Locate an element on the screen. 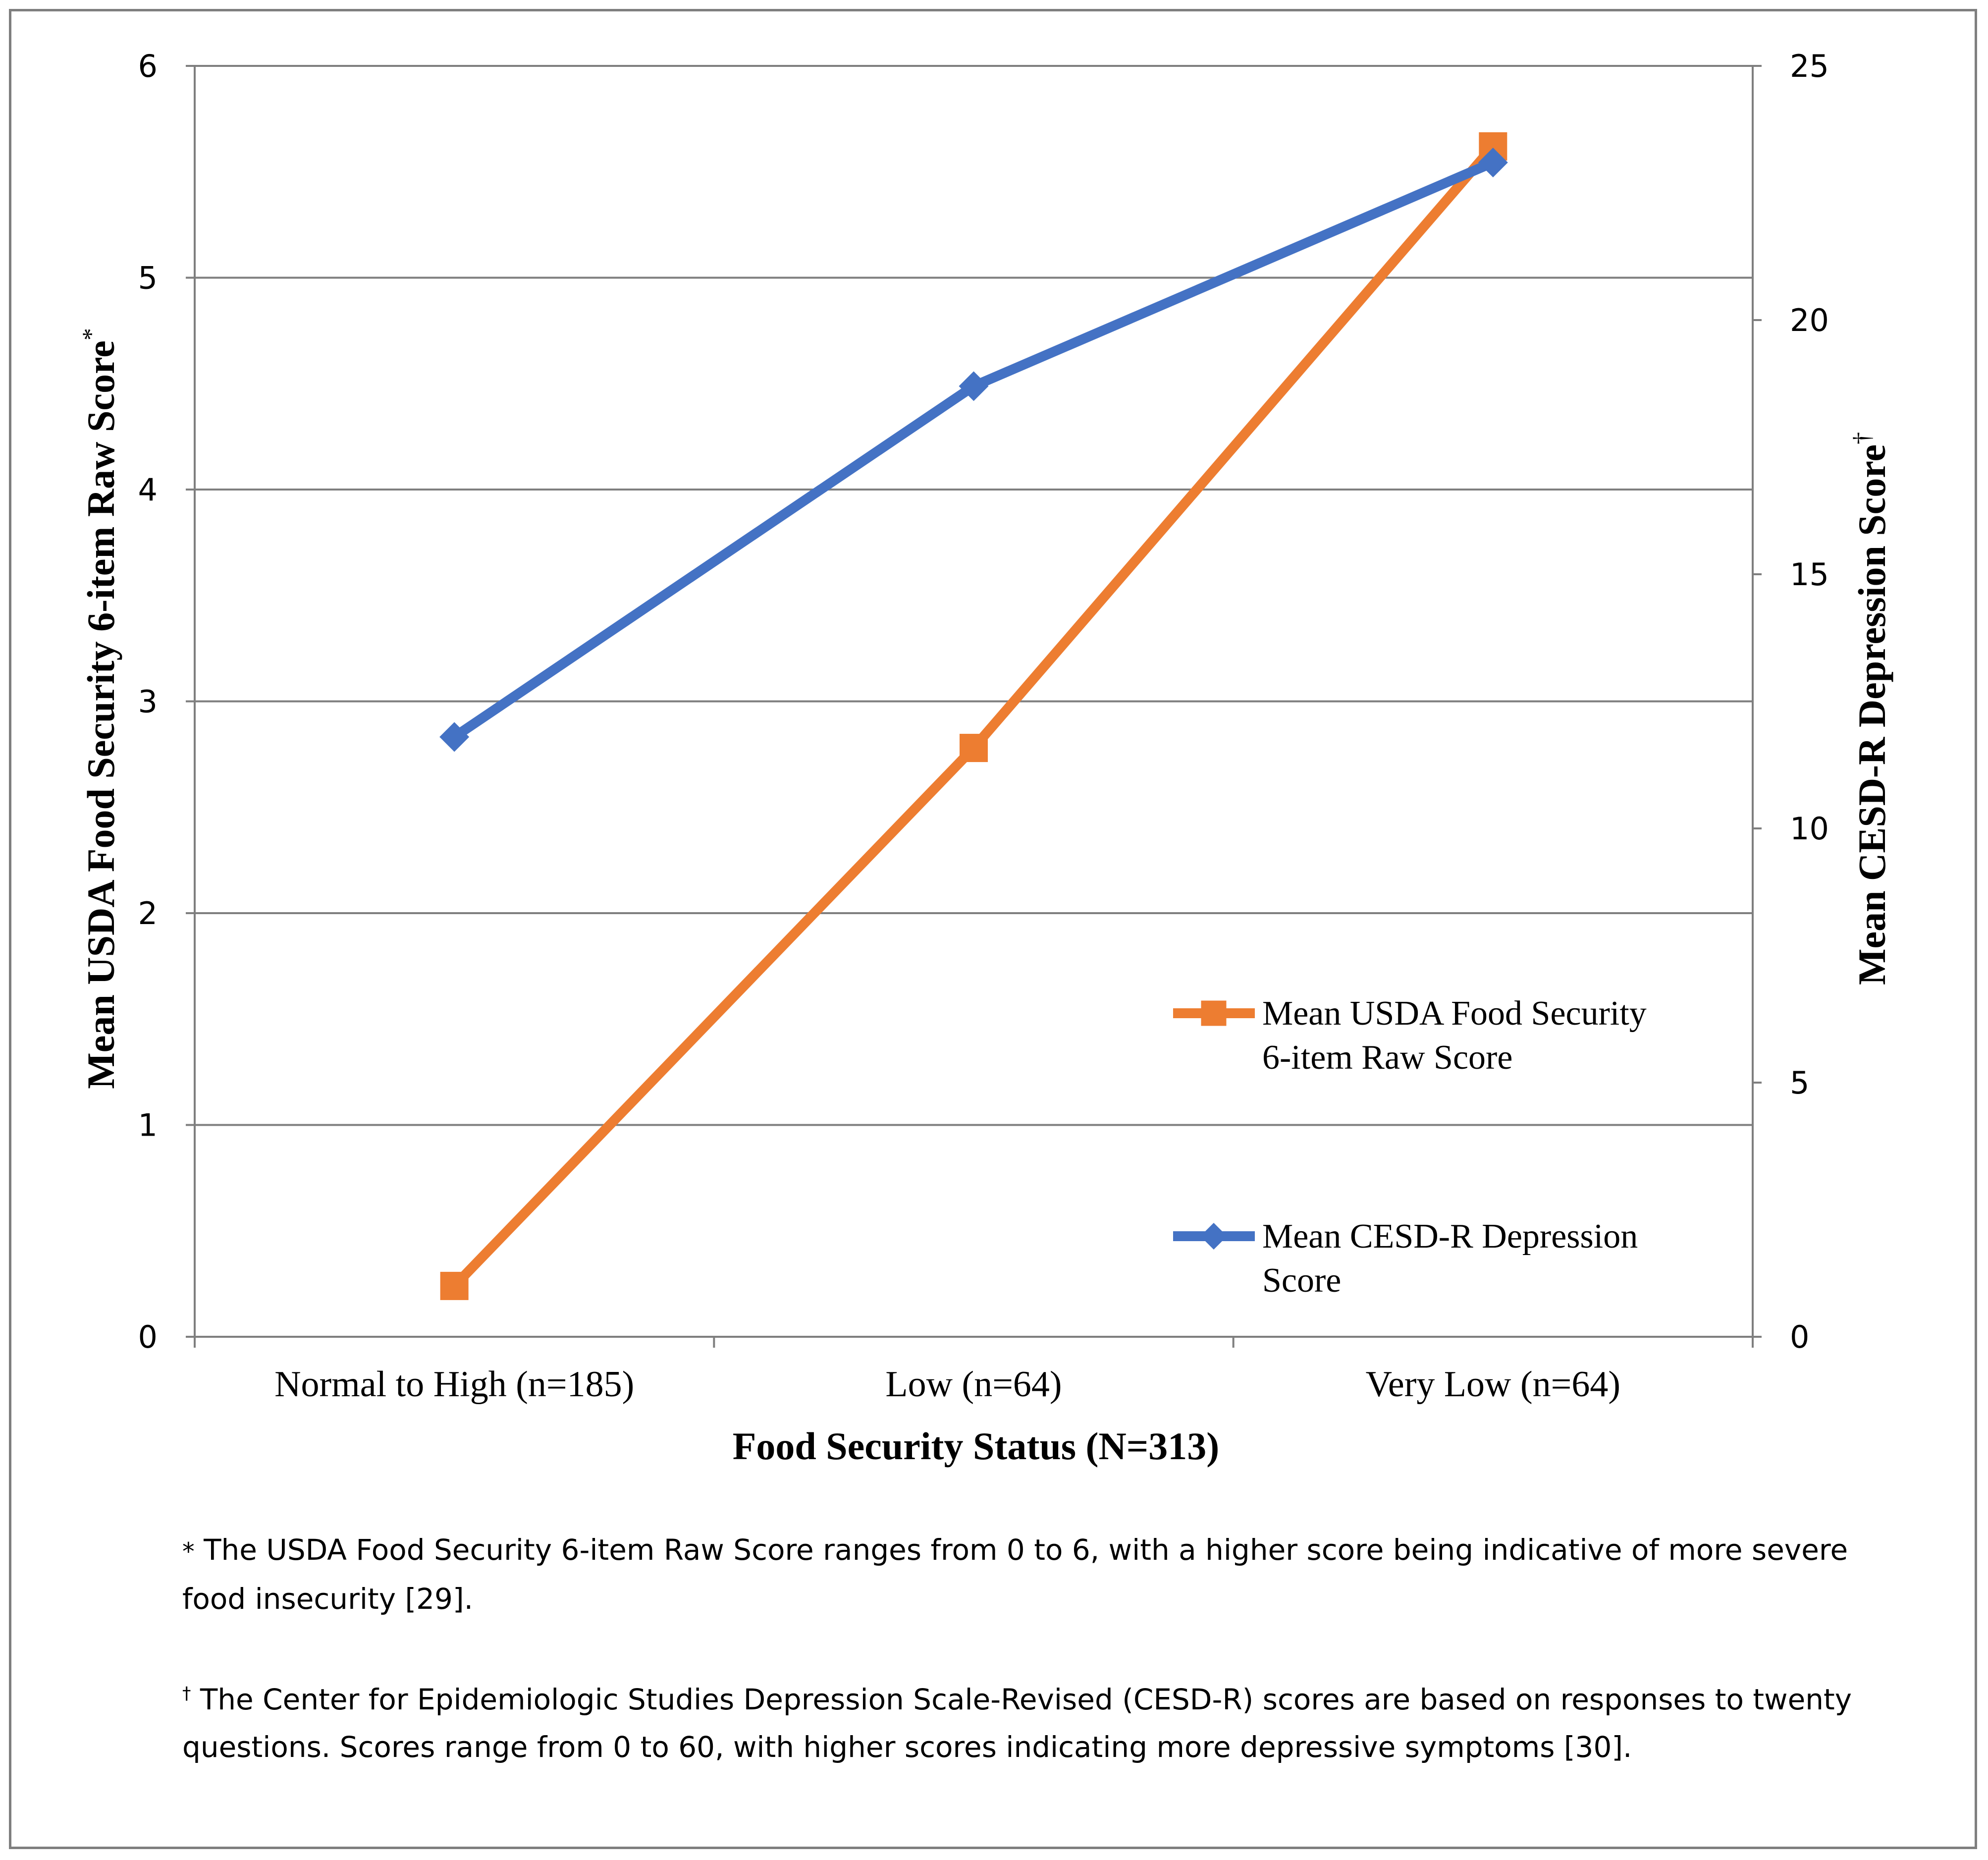 The width and height of the screenshot is (1988, 1860). legend-usda-label-line1: Mean USDA Food Security is located at coordinates (1454, 1013).